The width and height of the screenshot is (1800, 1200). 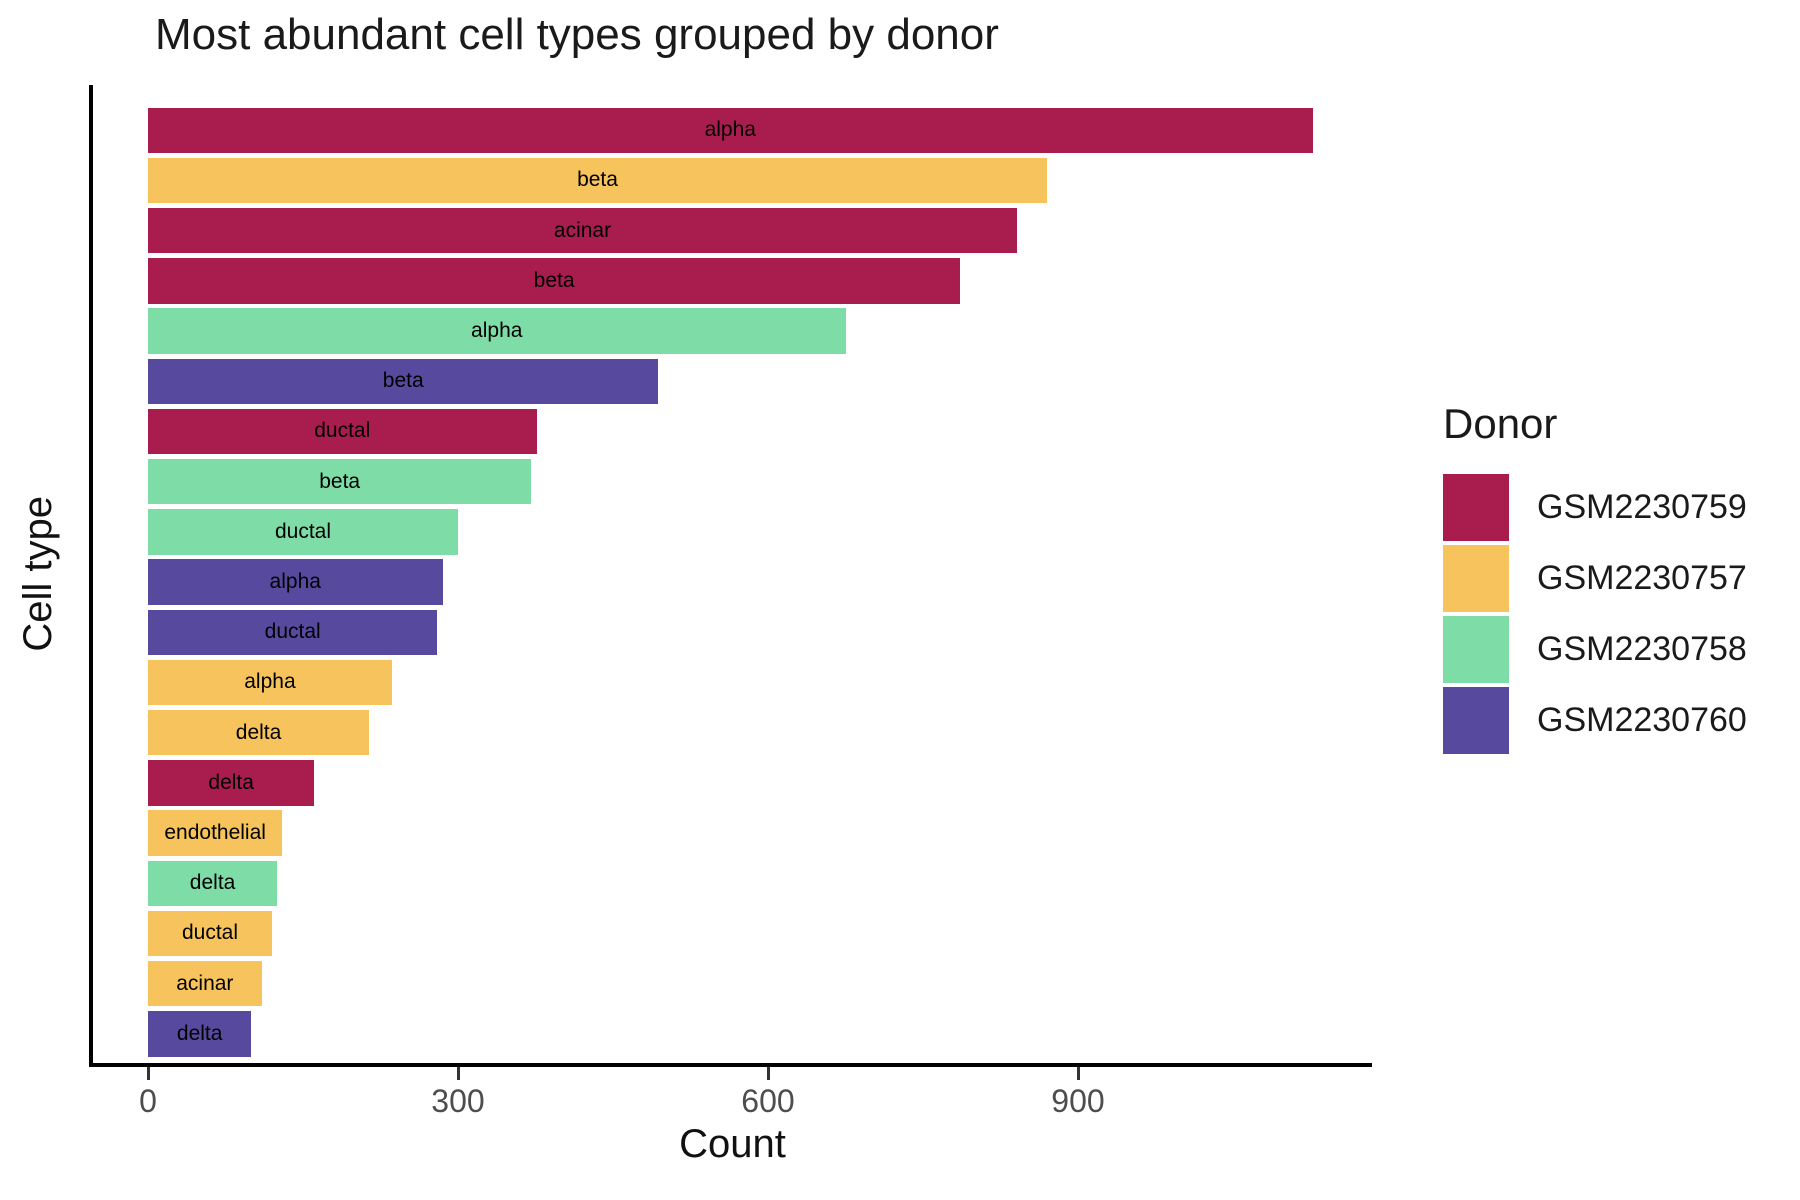 I want to click on bar: endothelial, so click(x=215, y=833).